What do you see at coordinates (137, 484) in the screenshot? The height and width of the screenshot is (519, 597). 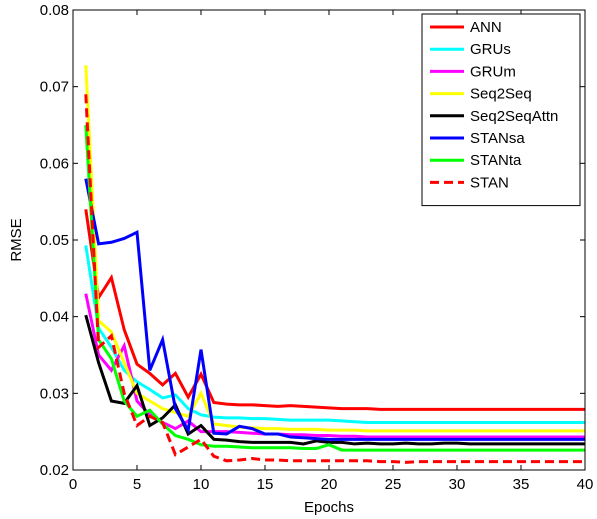 I see `x-tick-label: 5` at bounding box center [137, 484].